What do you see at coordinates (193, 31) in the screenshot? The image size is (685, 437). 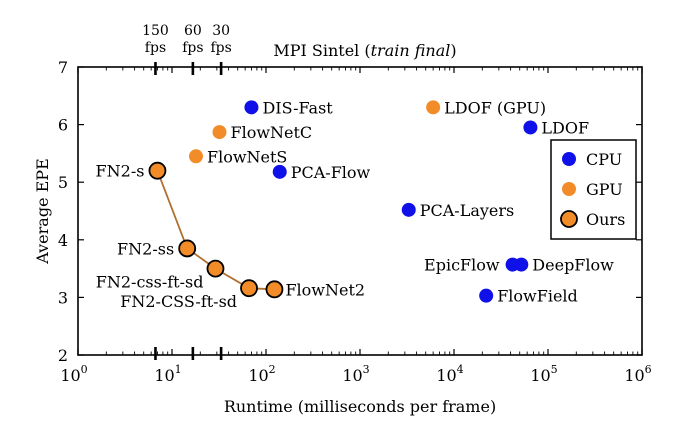 I see `fps-label-value: 60` at bounding box center [193, 31].